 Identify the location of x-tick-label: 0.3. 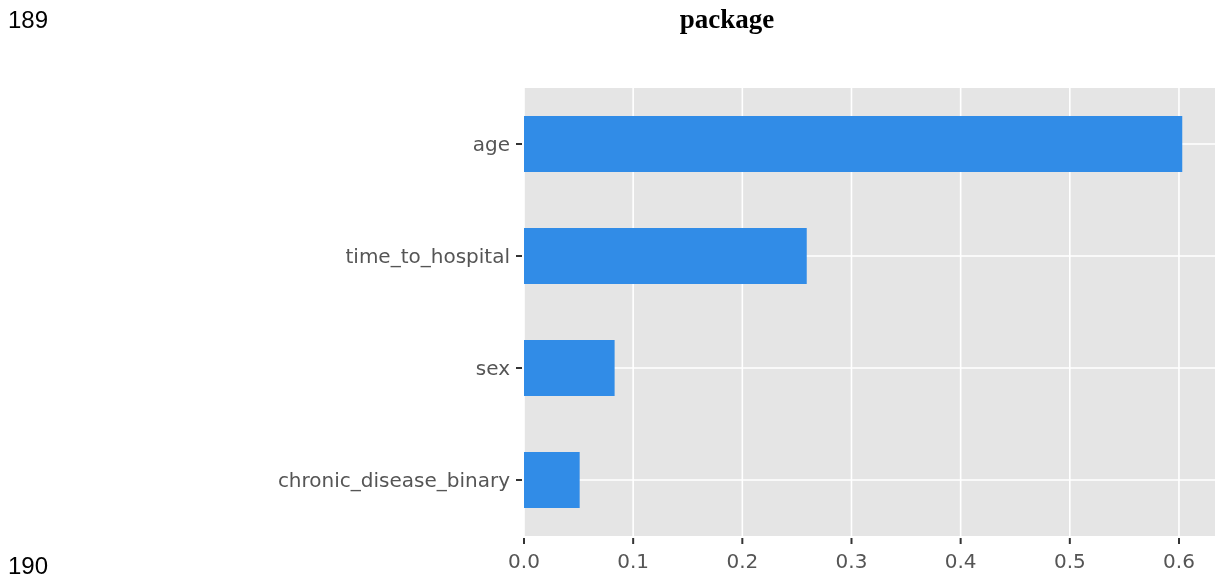
(851, 561).